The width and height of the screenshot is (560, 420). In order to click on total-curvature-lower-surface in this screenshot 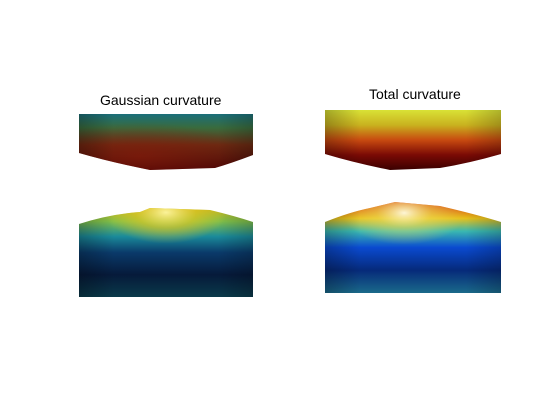, I will do `click(413, 247)`.